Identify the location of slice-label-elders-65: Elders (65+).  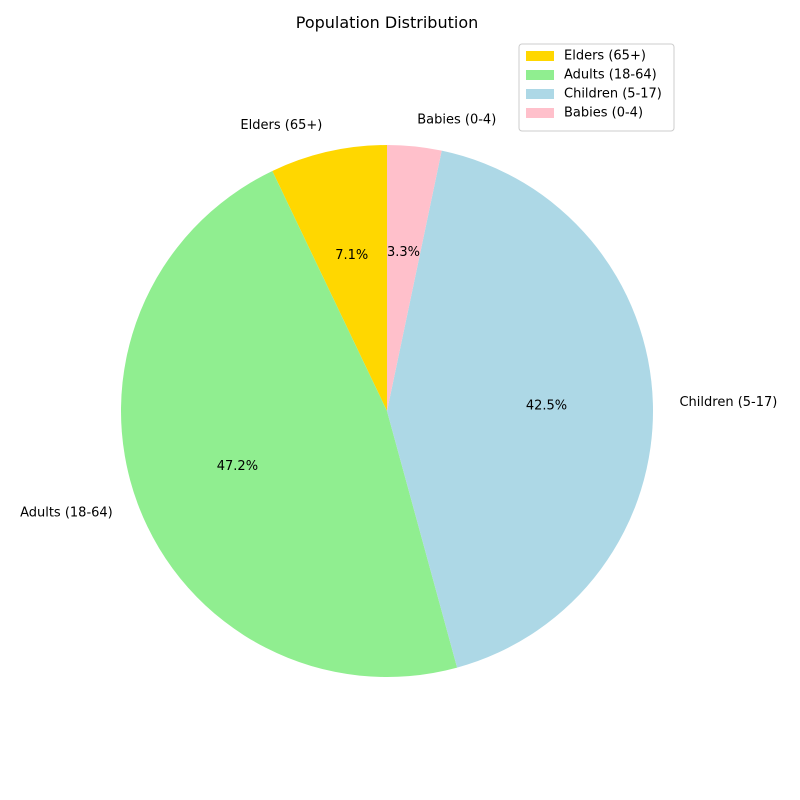
(281, 125).